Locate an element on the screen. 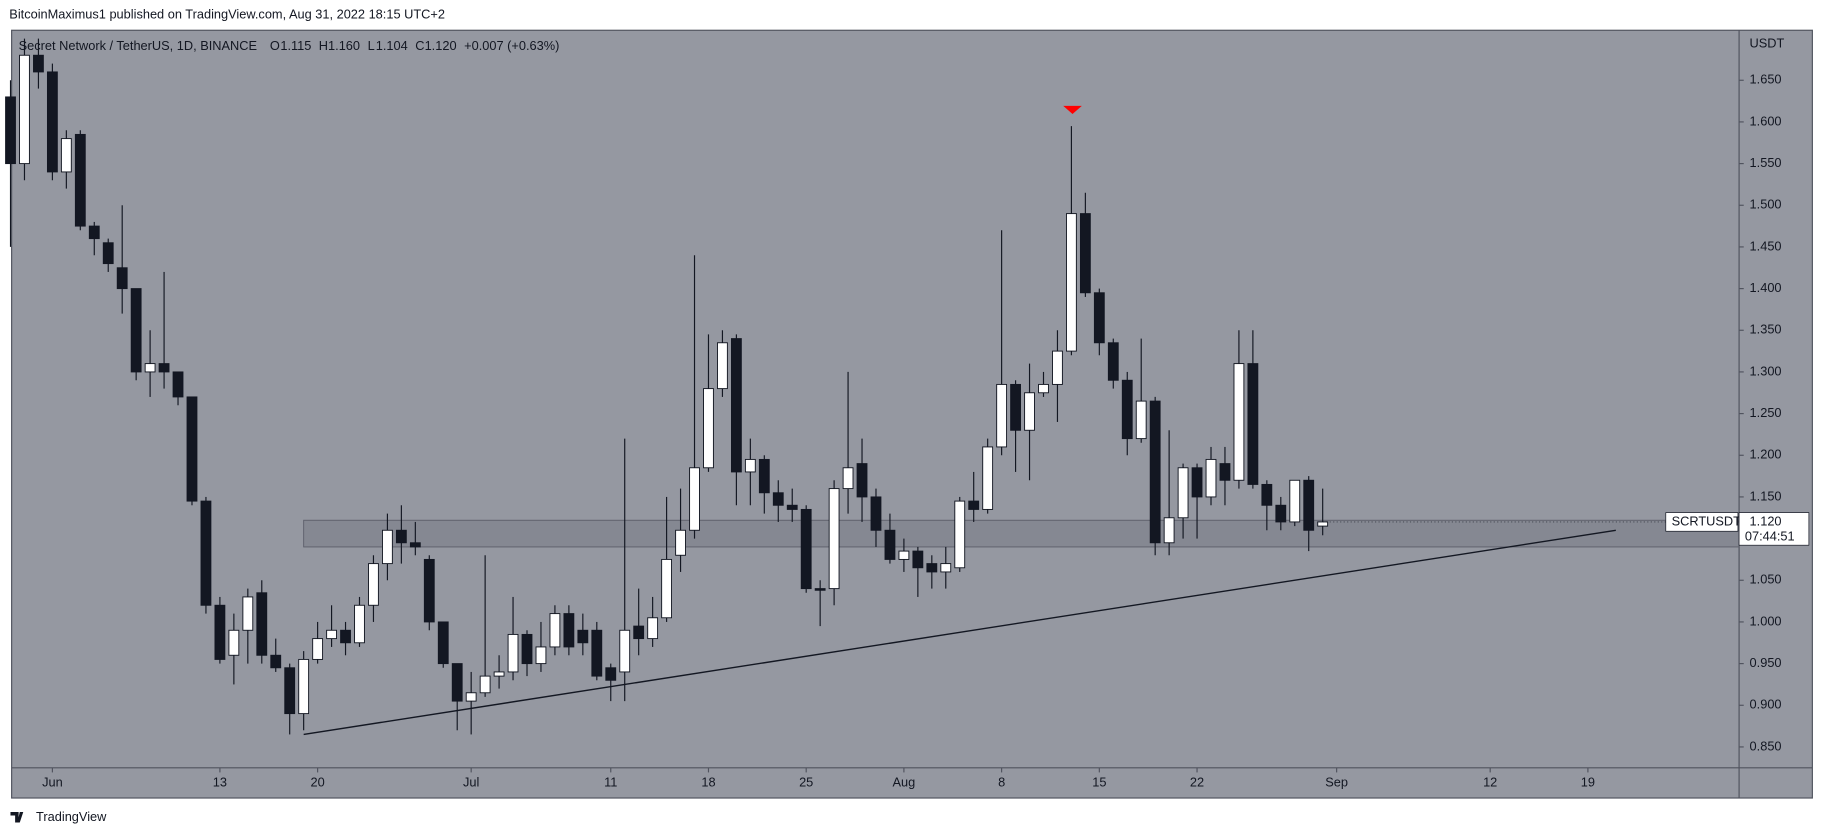  change: +0.007 (+0.63%) is located at coordinates (511, 45).